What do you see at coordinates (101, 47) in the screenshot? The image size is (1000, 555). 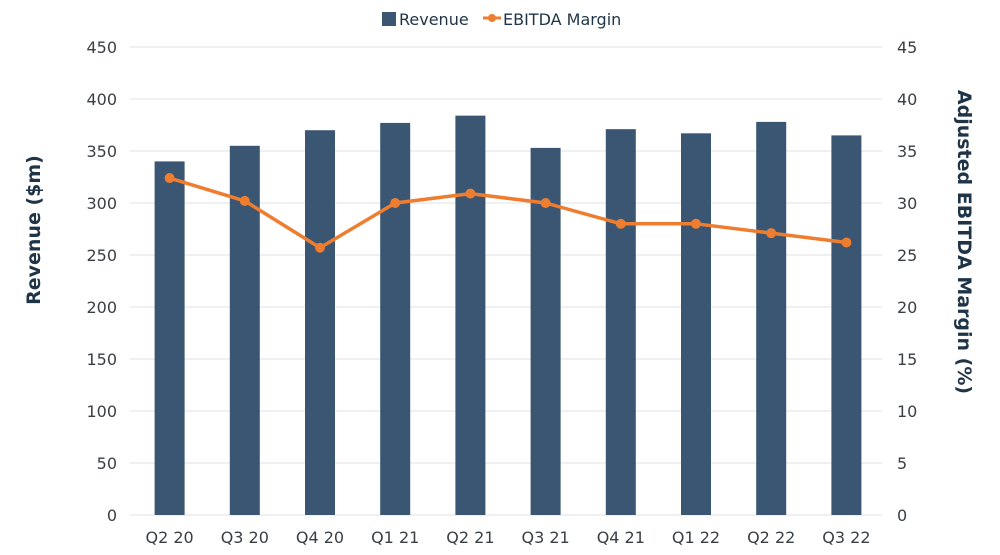 I see `left-tick-label: 450` at bounding box center [101, 47].